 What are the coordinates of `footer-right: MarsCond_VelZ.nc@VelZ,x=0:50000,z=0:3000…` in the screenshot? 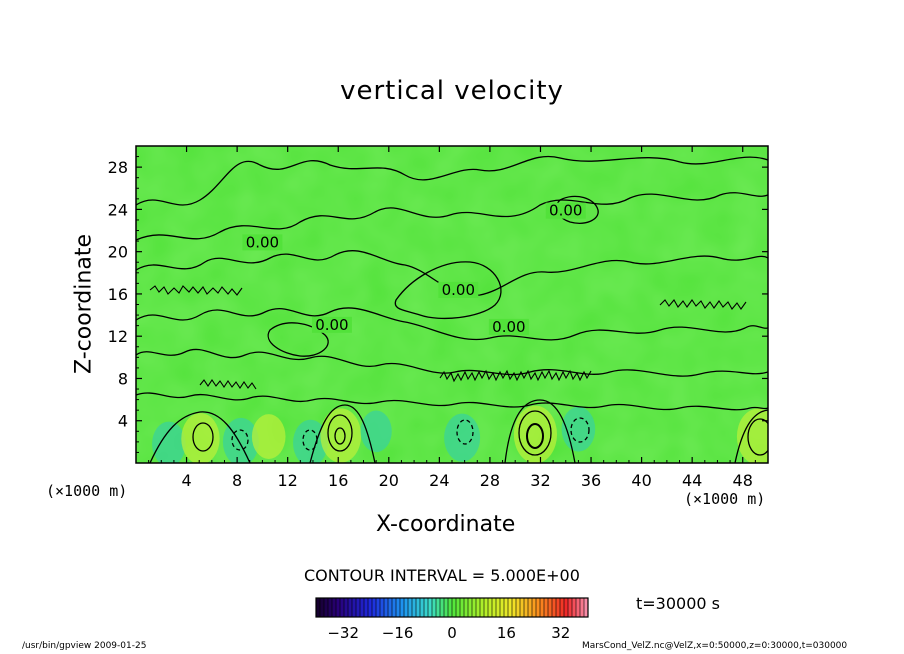 It's located at (715, 646).